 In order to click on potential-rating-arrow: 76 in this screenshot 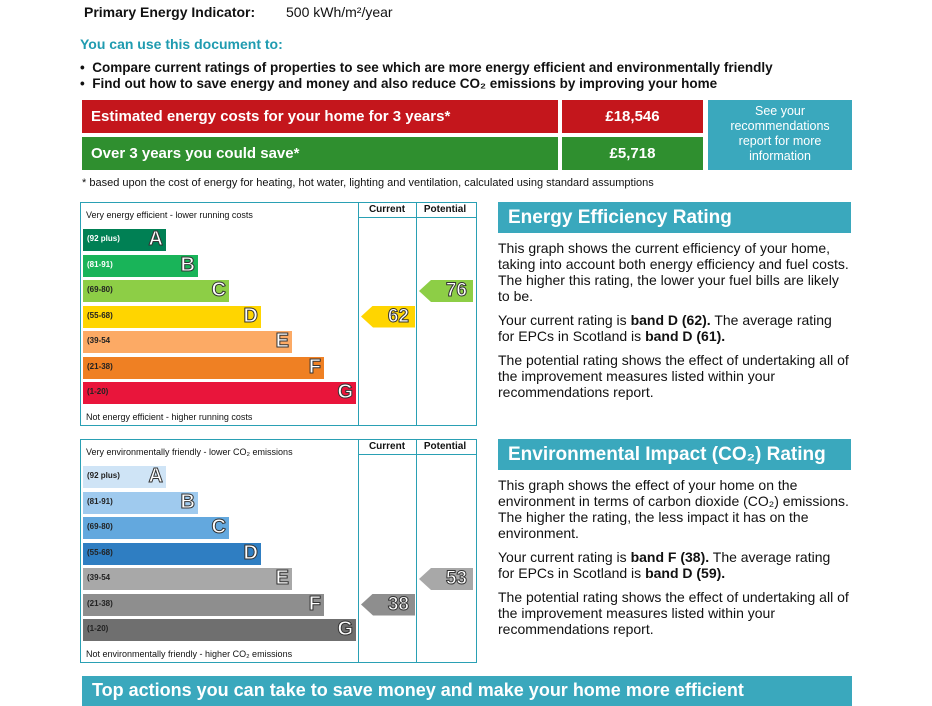, I will do `click(446, 291)`.